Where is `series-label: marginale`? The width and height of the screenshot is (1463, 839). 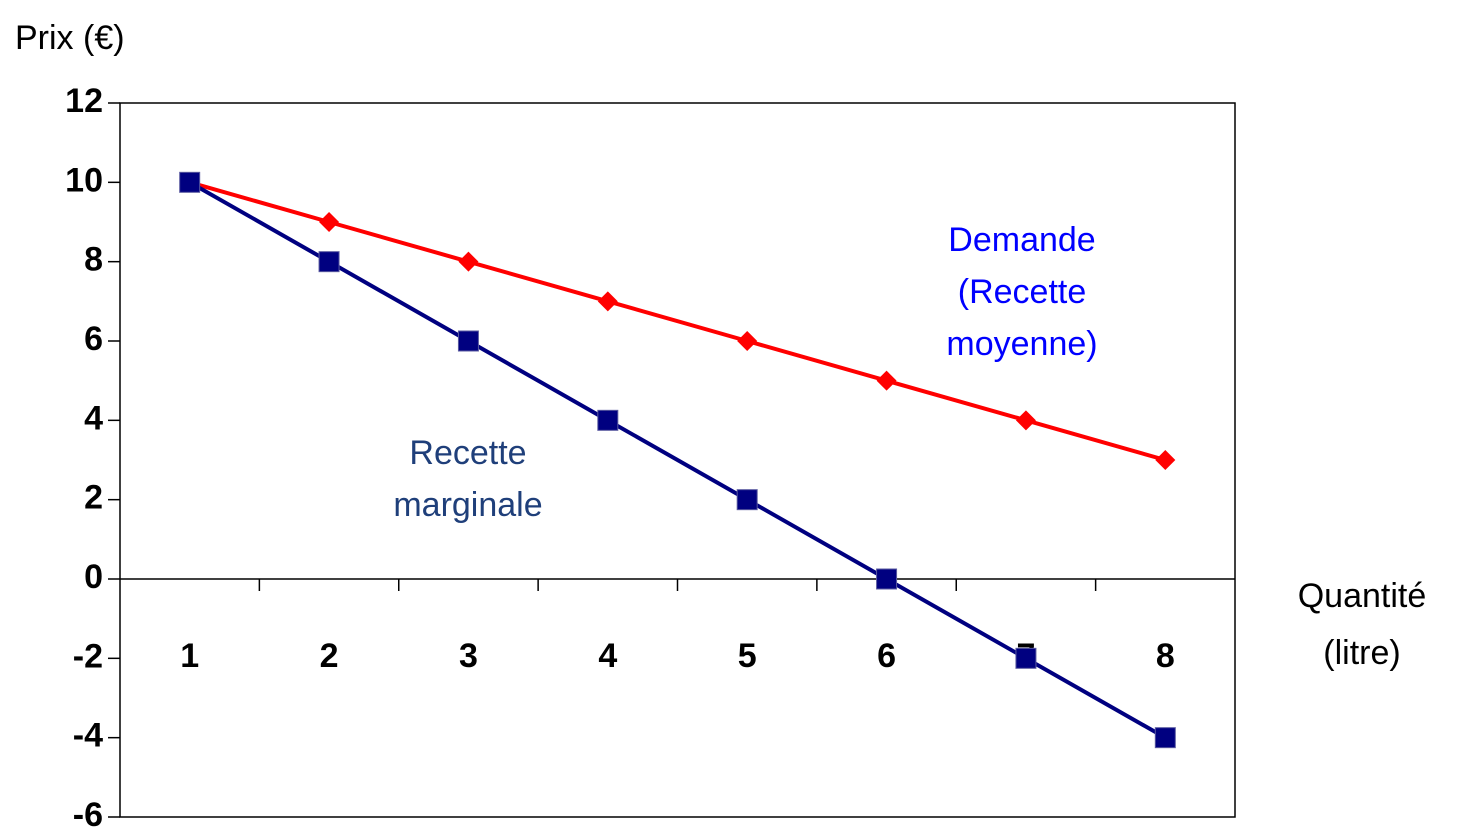 series-label: marginale is located at coordinates (467, 505).